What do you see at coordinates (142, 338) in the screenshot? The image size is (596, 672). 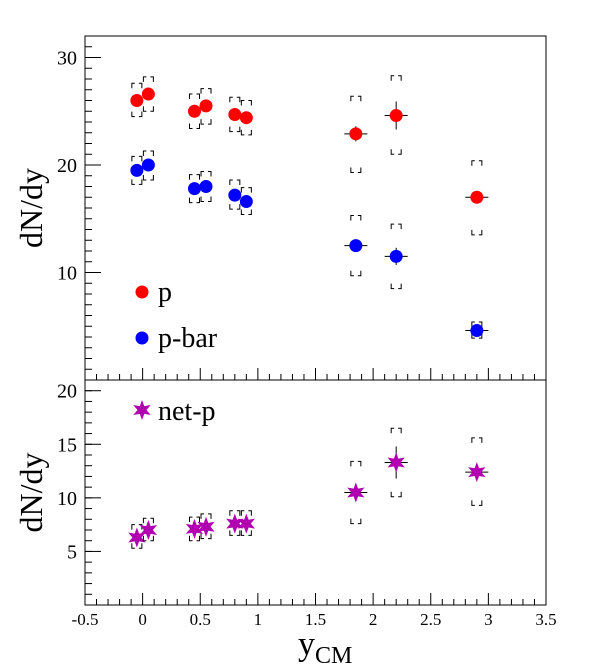 I see `legend-marker-pbar` at bounding box center [142, 338].